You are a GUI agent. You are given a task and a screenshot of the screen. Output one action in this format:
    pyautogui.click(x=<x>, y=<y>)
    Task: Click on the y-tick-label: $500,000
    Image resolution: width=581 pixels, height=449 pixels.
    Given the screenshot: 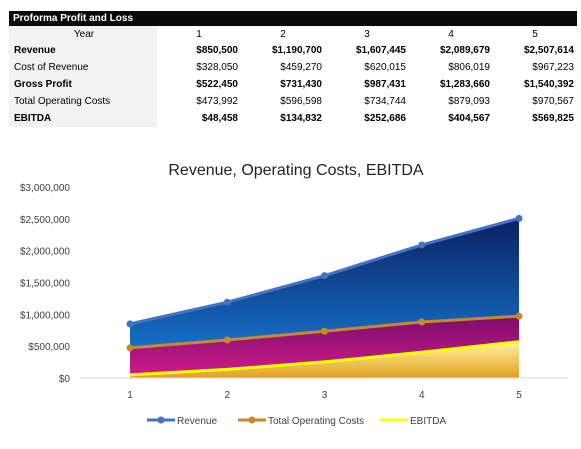 What is the action you would take?
    pyautogui.click(x=49, y=347)
    